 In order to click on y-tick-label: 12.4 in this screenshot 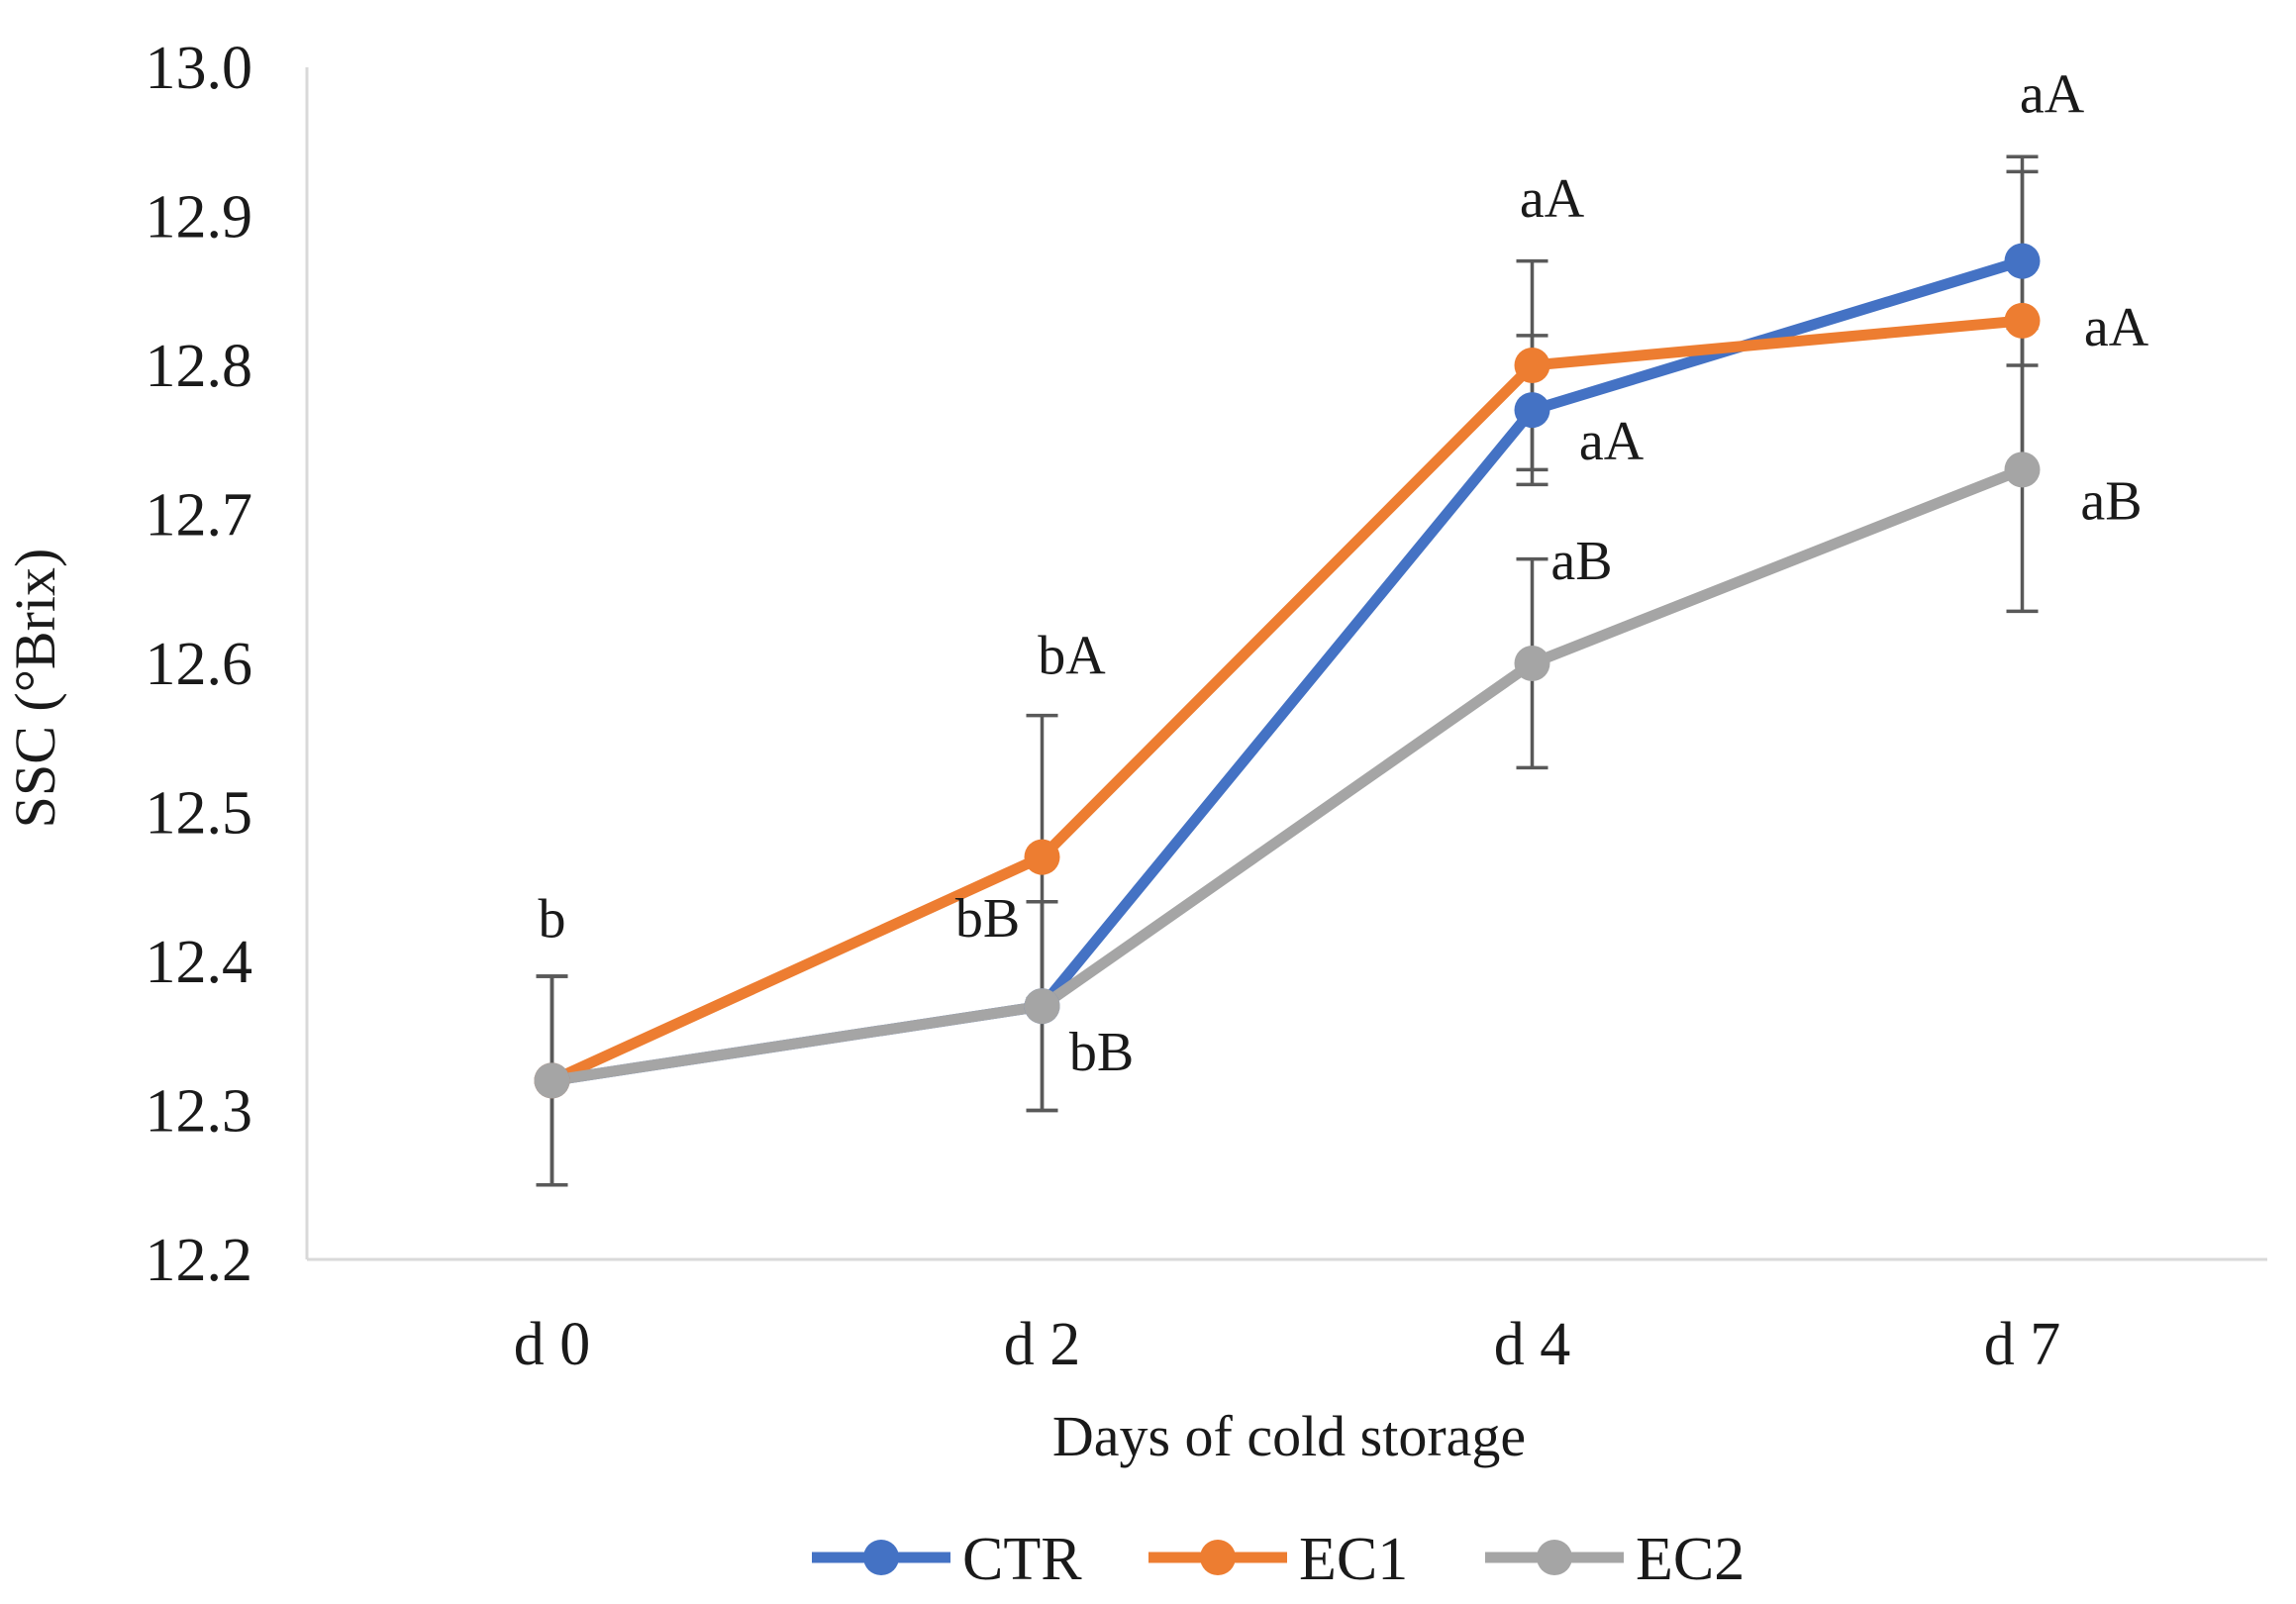, I will do `click(199, 962)`.